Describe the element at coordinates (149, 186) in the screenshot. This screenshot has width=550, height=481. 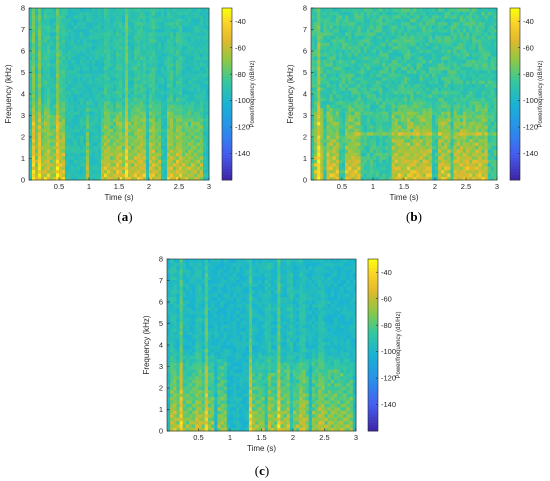
I see `x-tick-label: 2` at that location.